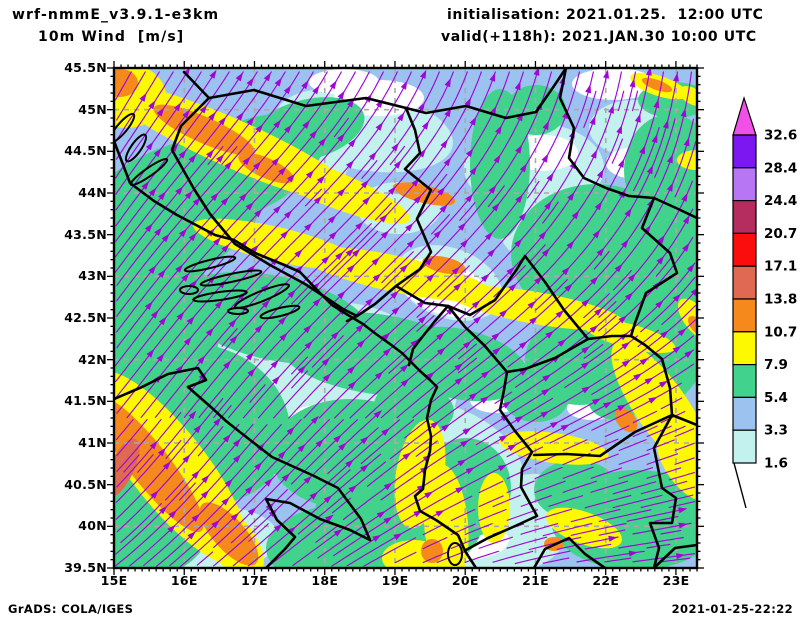  What do you see at coordinates (465, 580) in the screenshot?
I see `lon-label-20E: 20E` at bounding box center [465, 580].